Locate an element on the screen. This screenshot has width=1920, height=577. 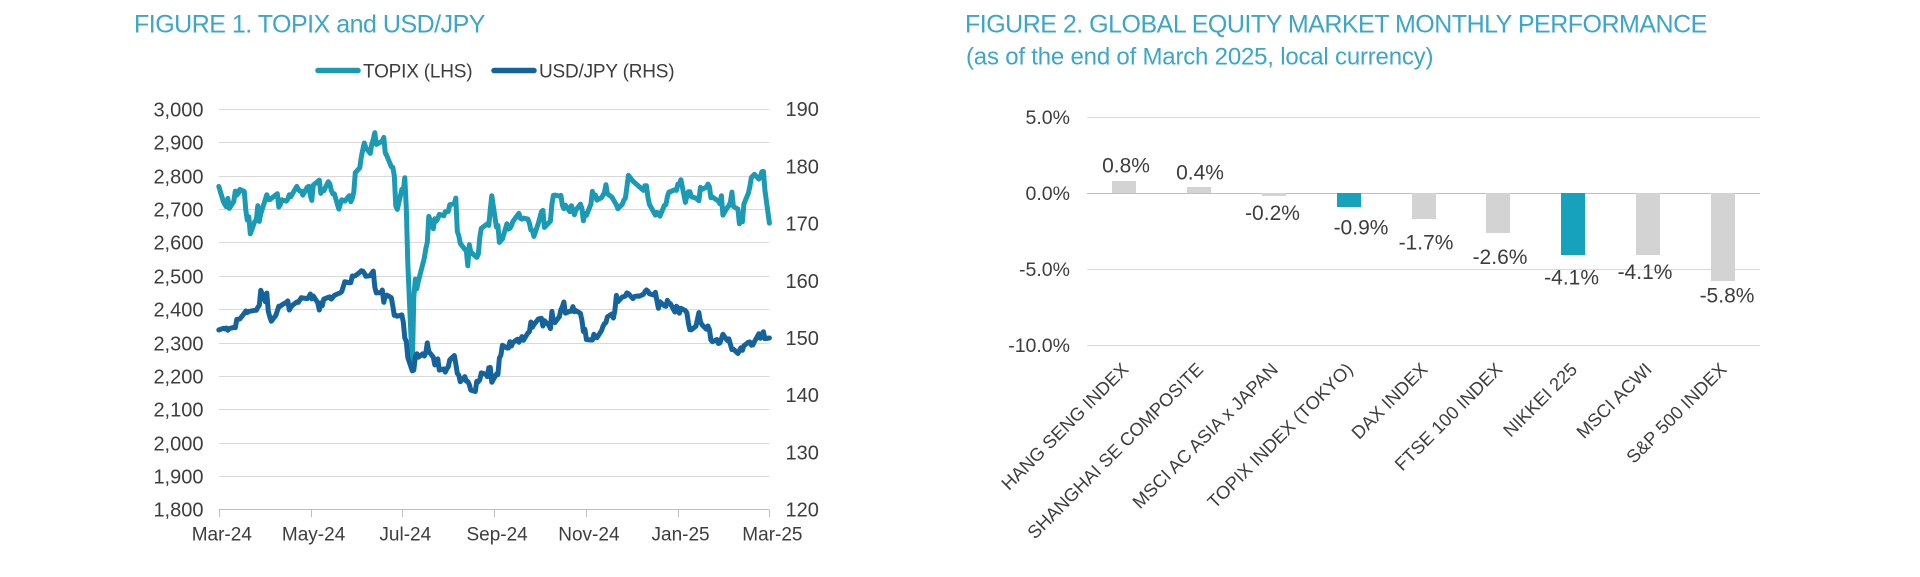
svg-text: 2,100 is located at coordinates (178, 411).